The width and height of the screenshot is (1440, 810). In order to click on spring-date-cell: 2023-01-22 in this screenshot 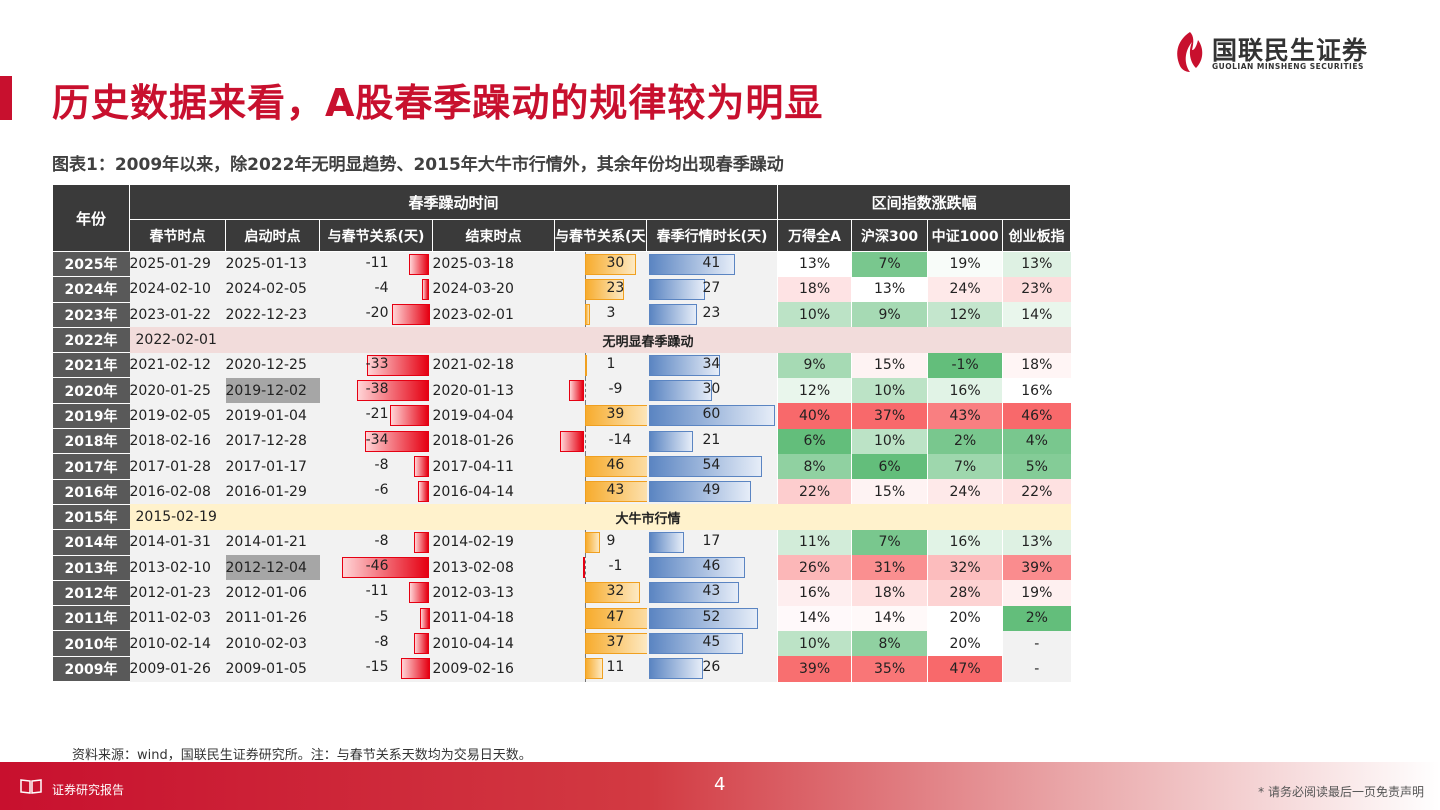, I will do `click(177, 315)`.